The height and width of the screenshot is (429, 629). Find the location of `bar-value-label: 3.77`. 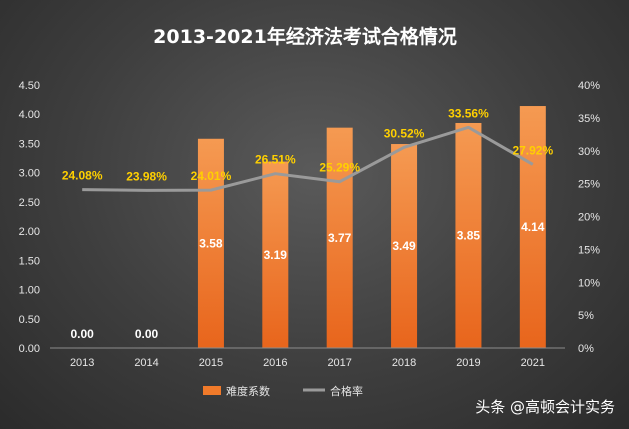

bar-value-label: 3.77 is located at coordinates (340, 238).